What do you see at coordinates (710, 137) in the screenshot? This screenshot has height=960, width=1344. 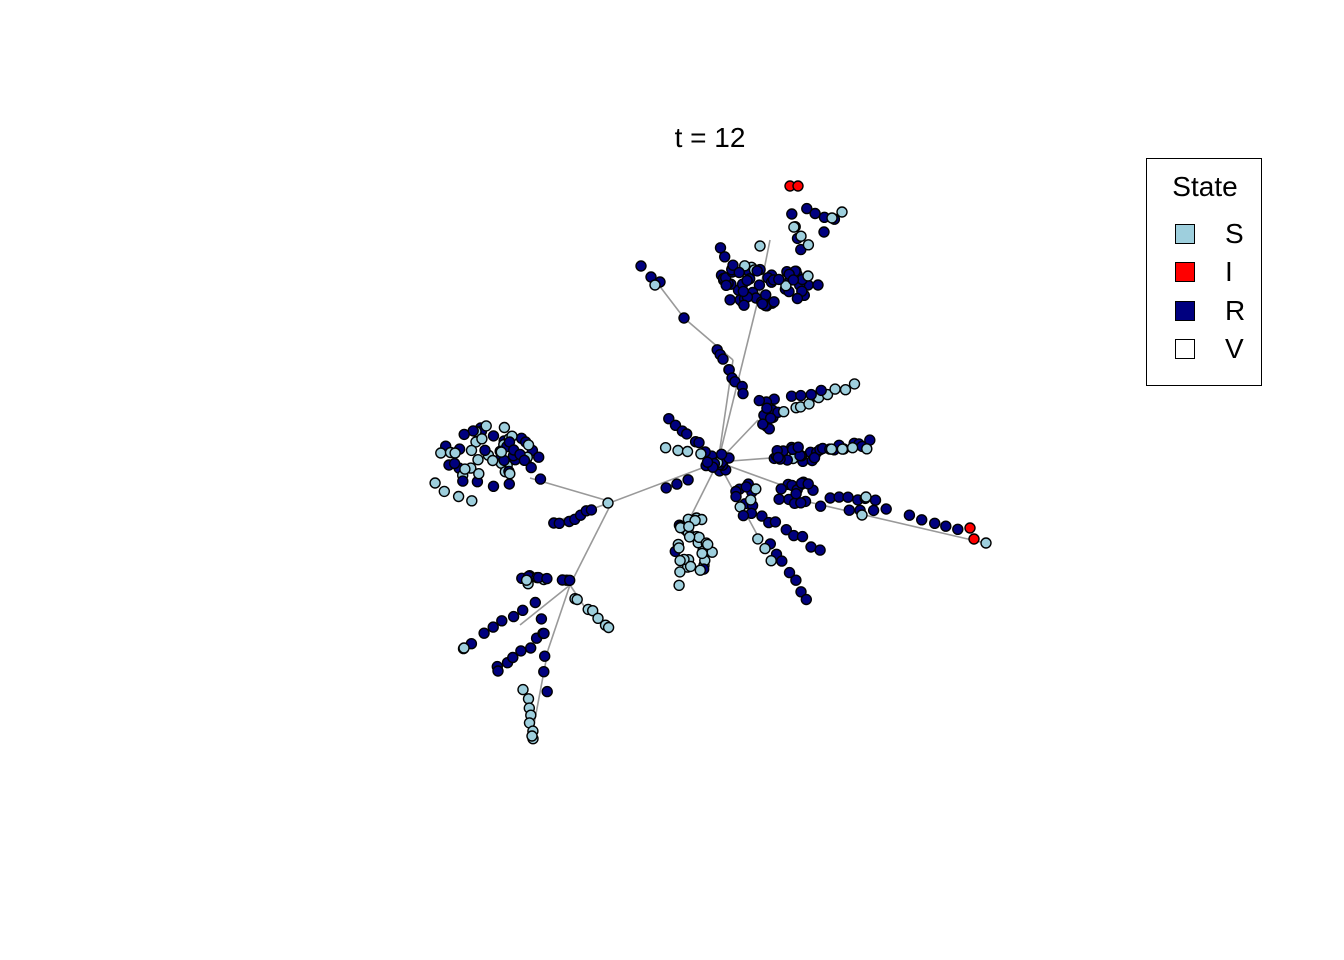 I see `plot-title: t = 12` at bounding box center [710, 137].